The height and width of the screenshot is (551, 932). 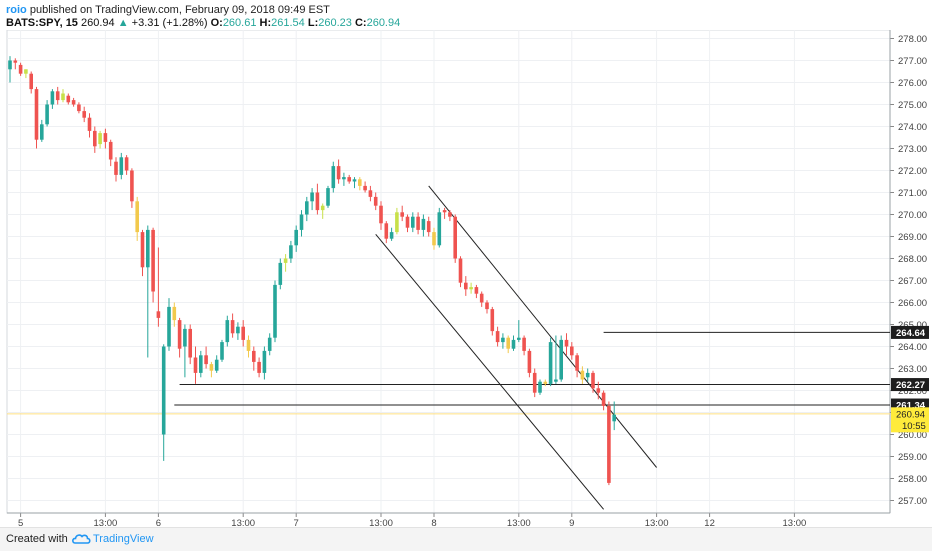 What do you see at coordinates (911, 333) in the screenshot?
I see `price-label-text: 264.64` at bounding box center [911, 333].